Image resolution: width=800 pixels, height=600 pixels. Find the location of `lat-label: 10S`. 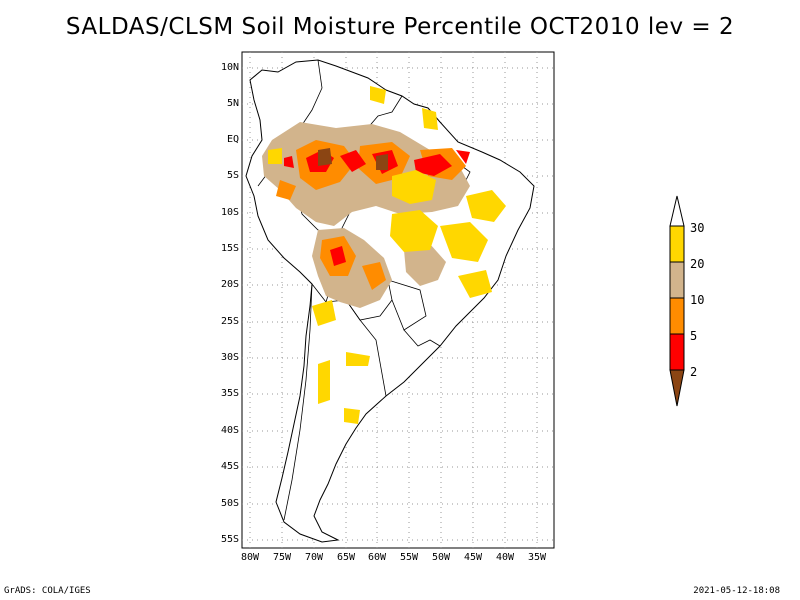

lat-label: 10S is located at coordinates (229, 212).